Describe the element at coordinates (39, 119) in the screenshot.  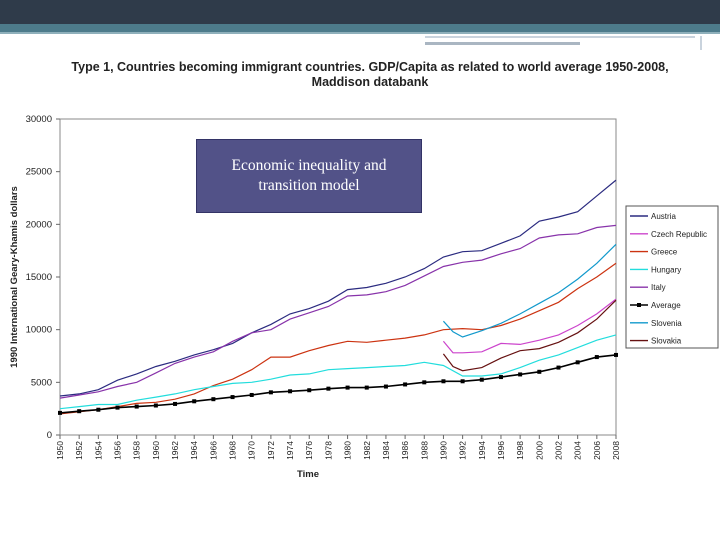
I see `y-tick-label: 30000` at that location.